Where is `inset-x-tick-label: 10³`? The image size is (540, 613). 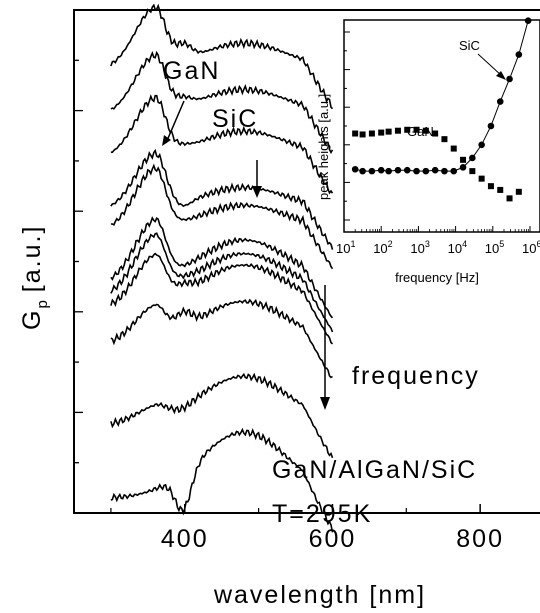
inset-x-tick-label: 10³ is located at coordinates (419, 247).